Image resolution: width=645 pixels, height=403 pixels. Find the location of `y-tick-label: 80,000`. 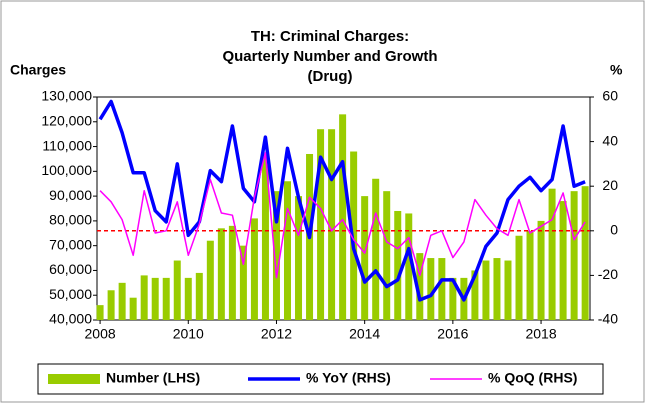

y-tick-label: 80,000 is located at coordinates (70, 220).